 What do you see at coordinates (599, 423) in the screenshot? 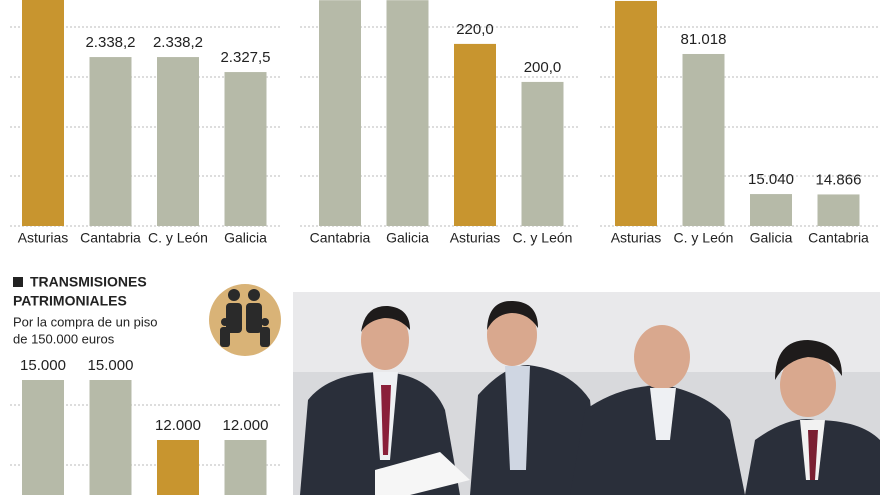
I see `shirts` at bounding box center [599, 423].